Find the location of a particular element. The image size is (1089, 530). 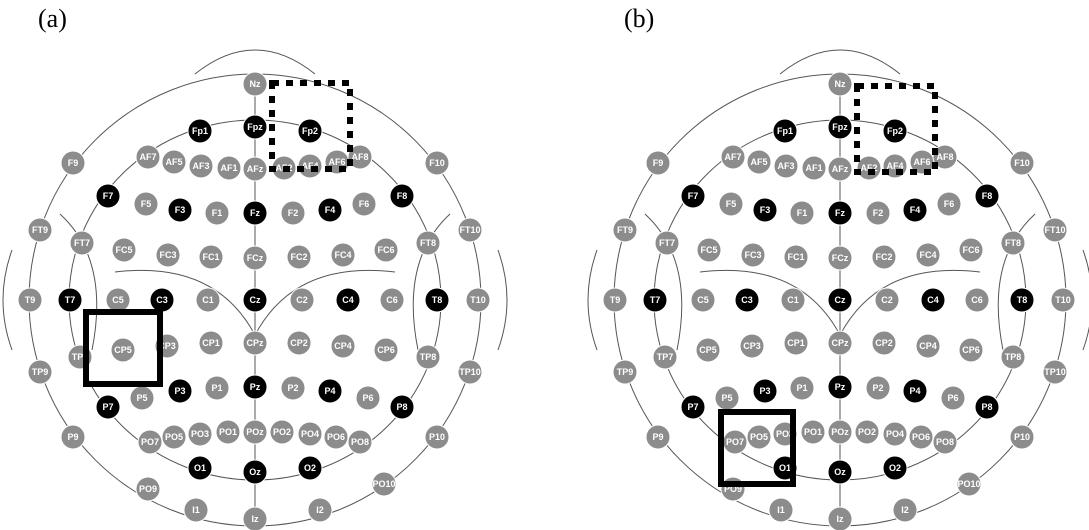

electrode-po2: PO2 is located at coordinates (282, 432).